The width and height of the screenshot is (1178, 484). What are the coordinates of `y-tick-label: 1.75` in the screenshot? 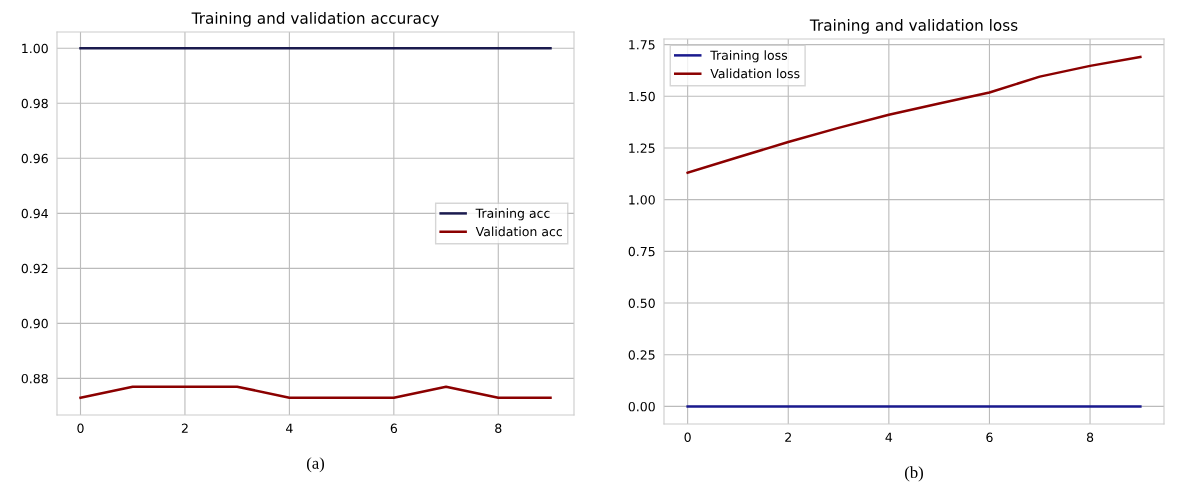 It's located at (642, 45).